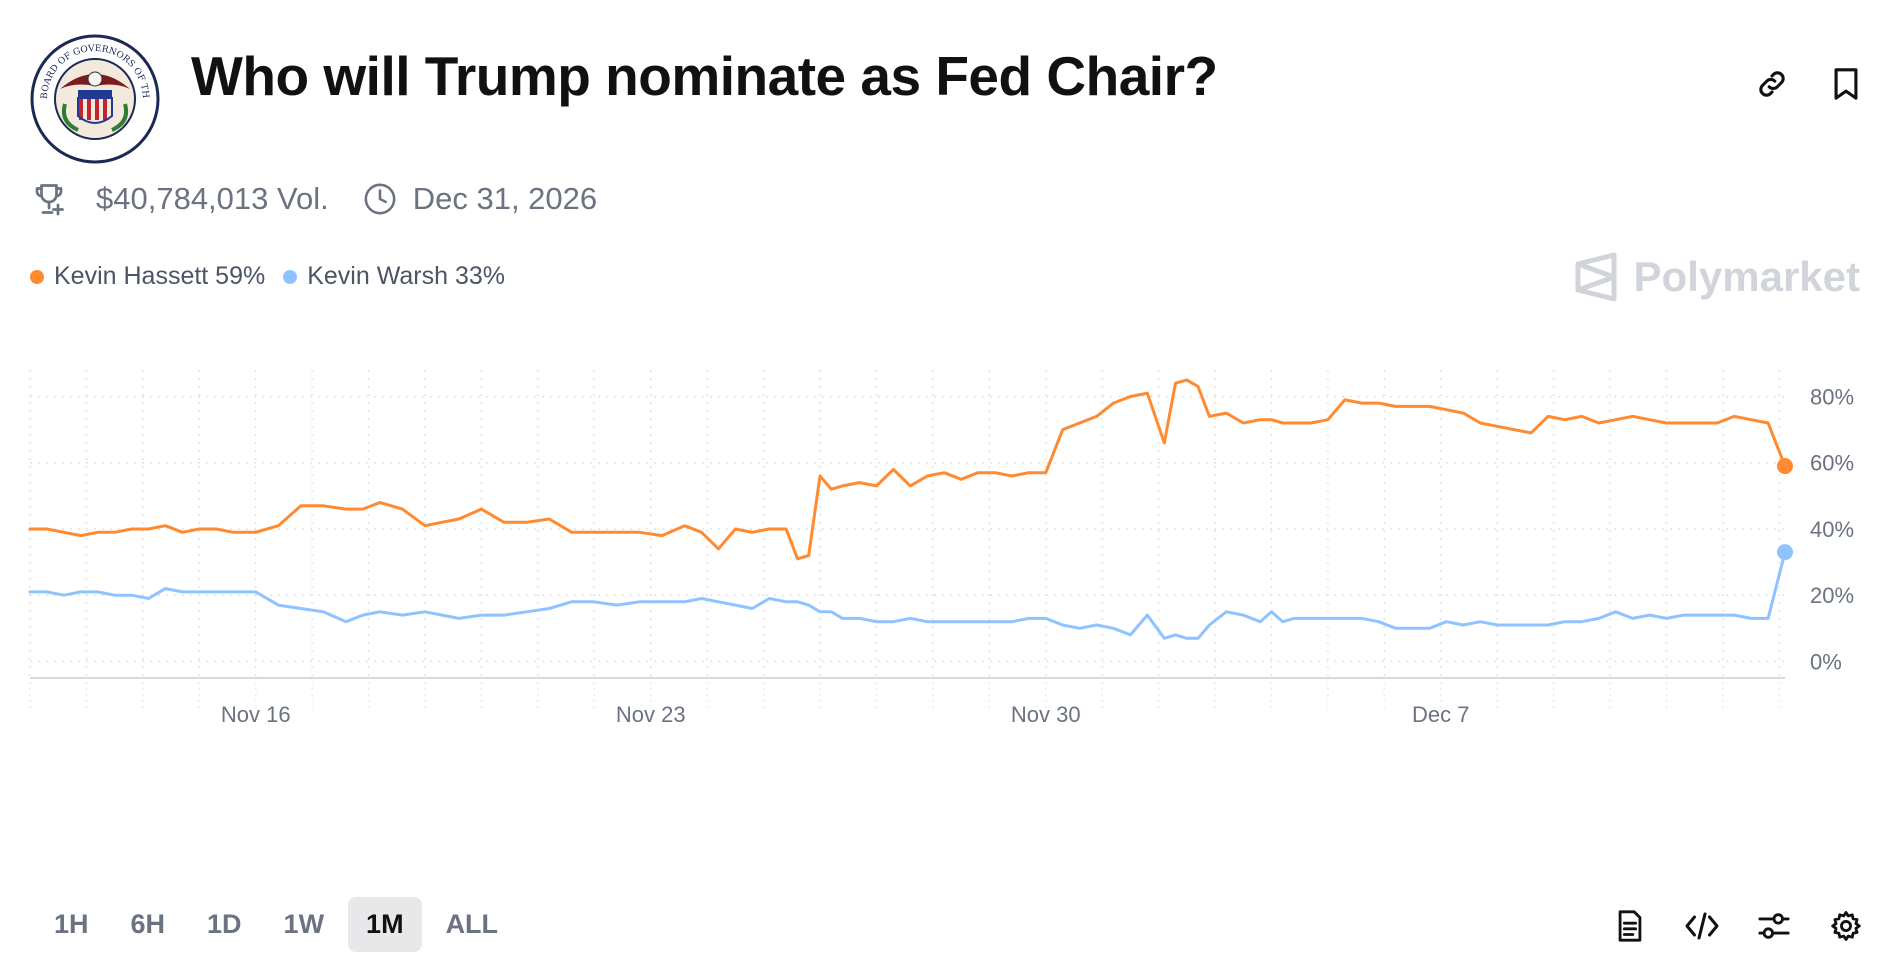 This screenshot has width=1890, height=972. I want to click on timeframe-1m: 1M, so click(385, 924).